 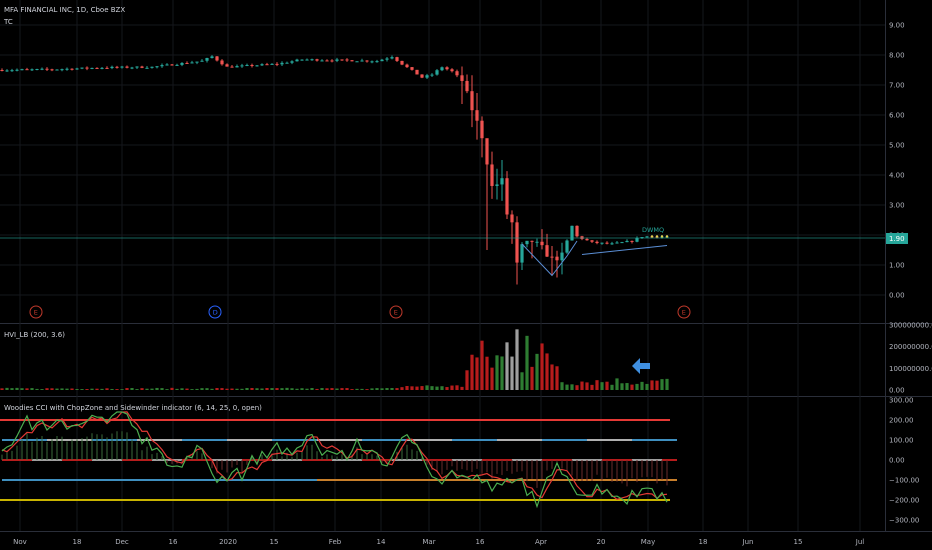 I want to click on time-axis-tick: 14, so click(x=381, y=542).